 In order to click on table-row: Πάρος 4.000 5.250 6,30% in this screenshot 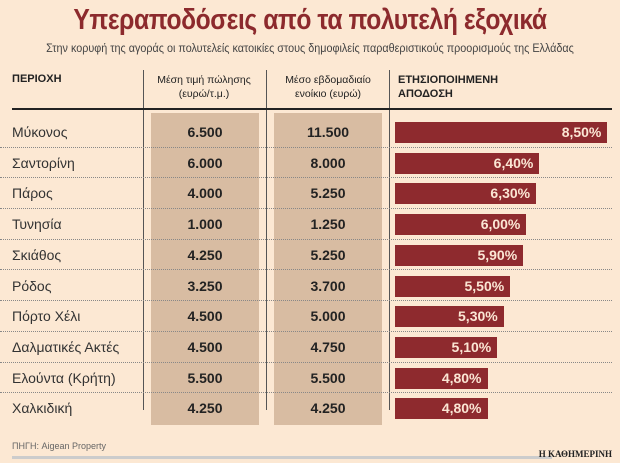, I will do `click(310, 194)`.